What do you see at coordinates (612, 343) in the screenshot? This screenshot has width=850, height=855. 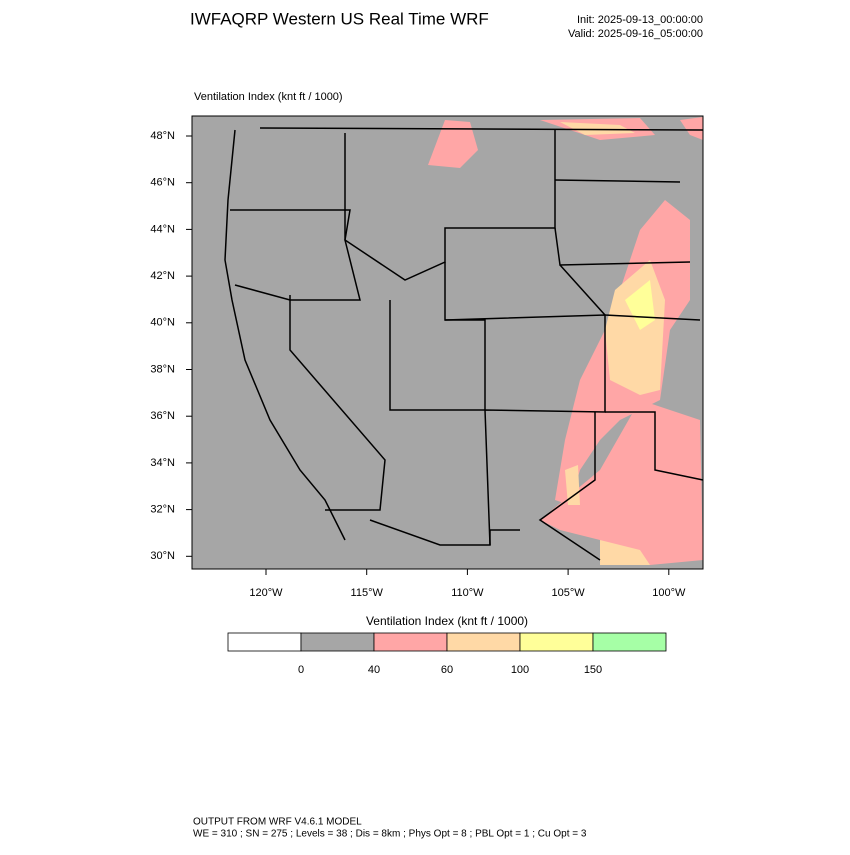 I see `higher-areas` at bounding box center [612, 343].